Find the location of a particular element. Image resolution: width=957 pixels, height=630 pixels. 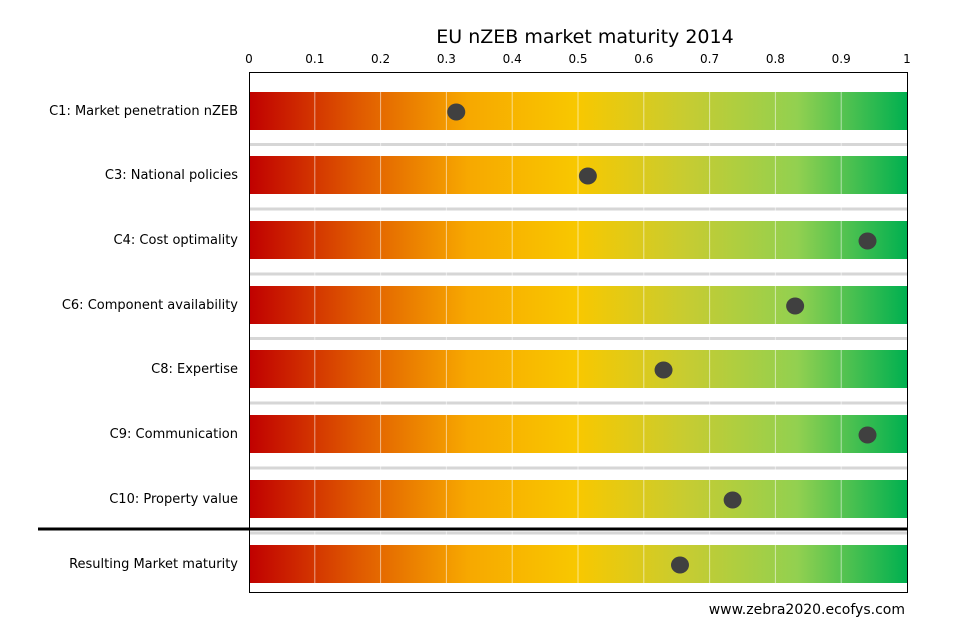

x-axis-ticks: 0 0.1 0.2 0.3 0.4 0.5 0.6 0.7 0.8 0.9 1 is located at coordinates (578, 59).